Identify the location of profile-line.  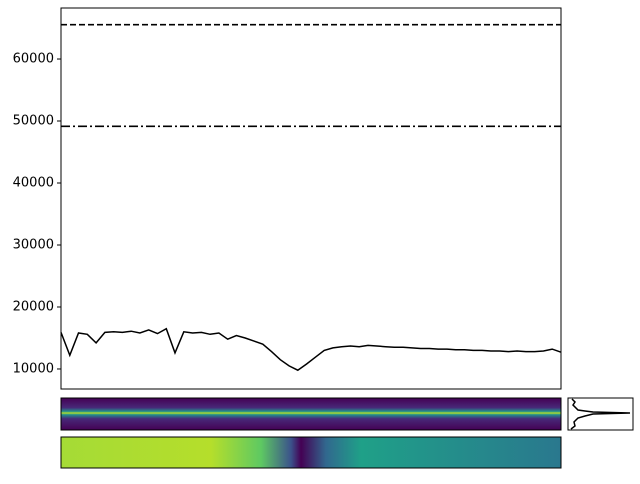
(600, 414).